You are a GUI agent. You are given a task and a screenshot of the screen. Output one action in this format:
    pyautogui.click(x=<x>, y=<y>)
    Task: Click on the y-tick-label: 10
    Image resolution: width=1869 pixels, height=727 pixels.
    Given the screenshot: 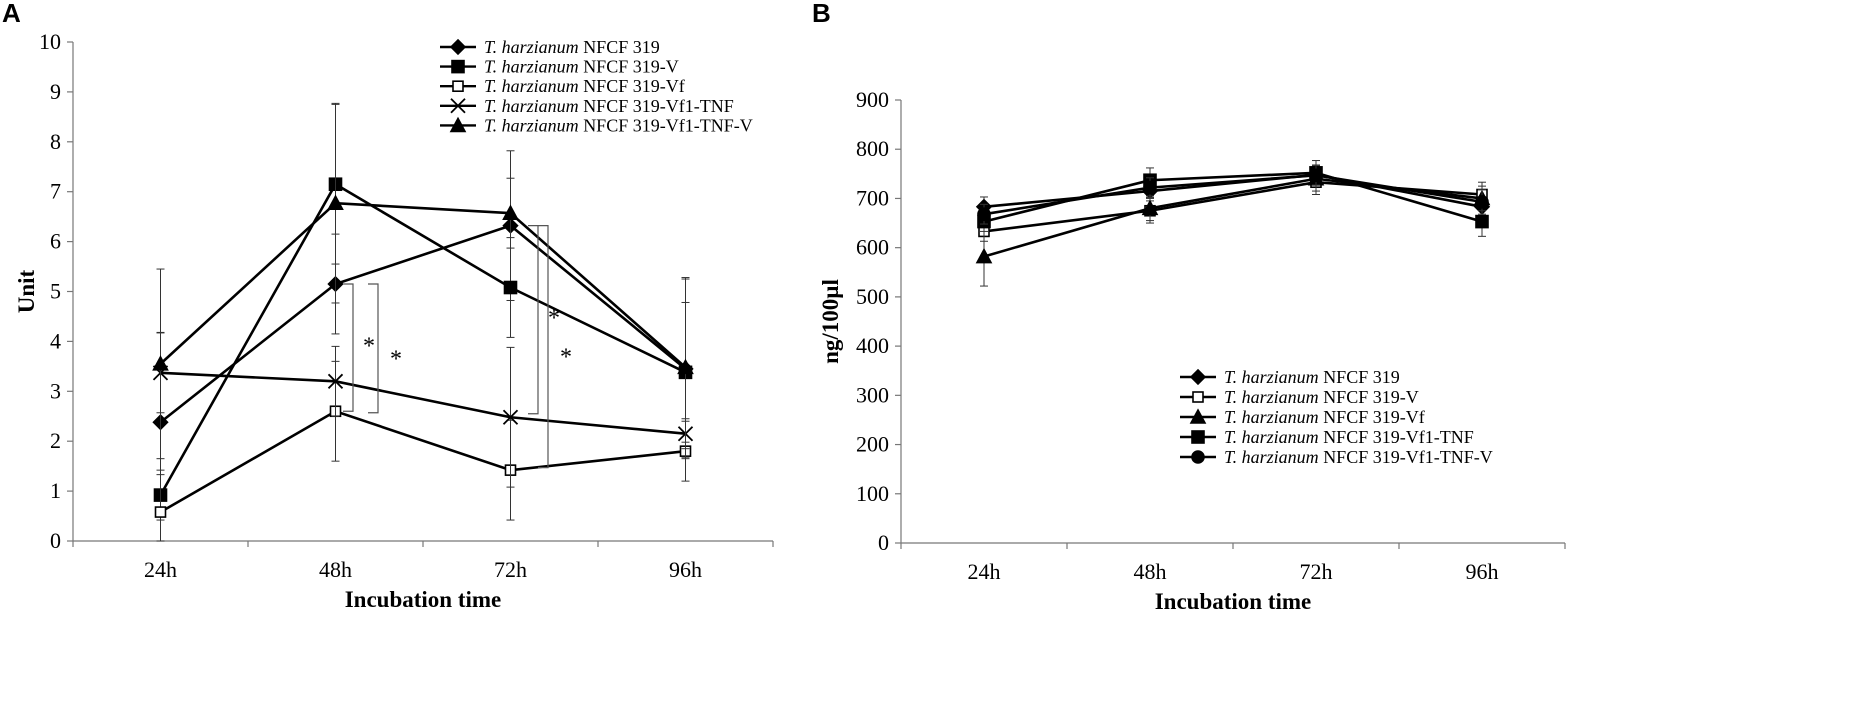 What is the action you would take?
    pyautogui.click(x=50, y=41)
    